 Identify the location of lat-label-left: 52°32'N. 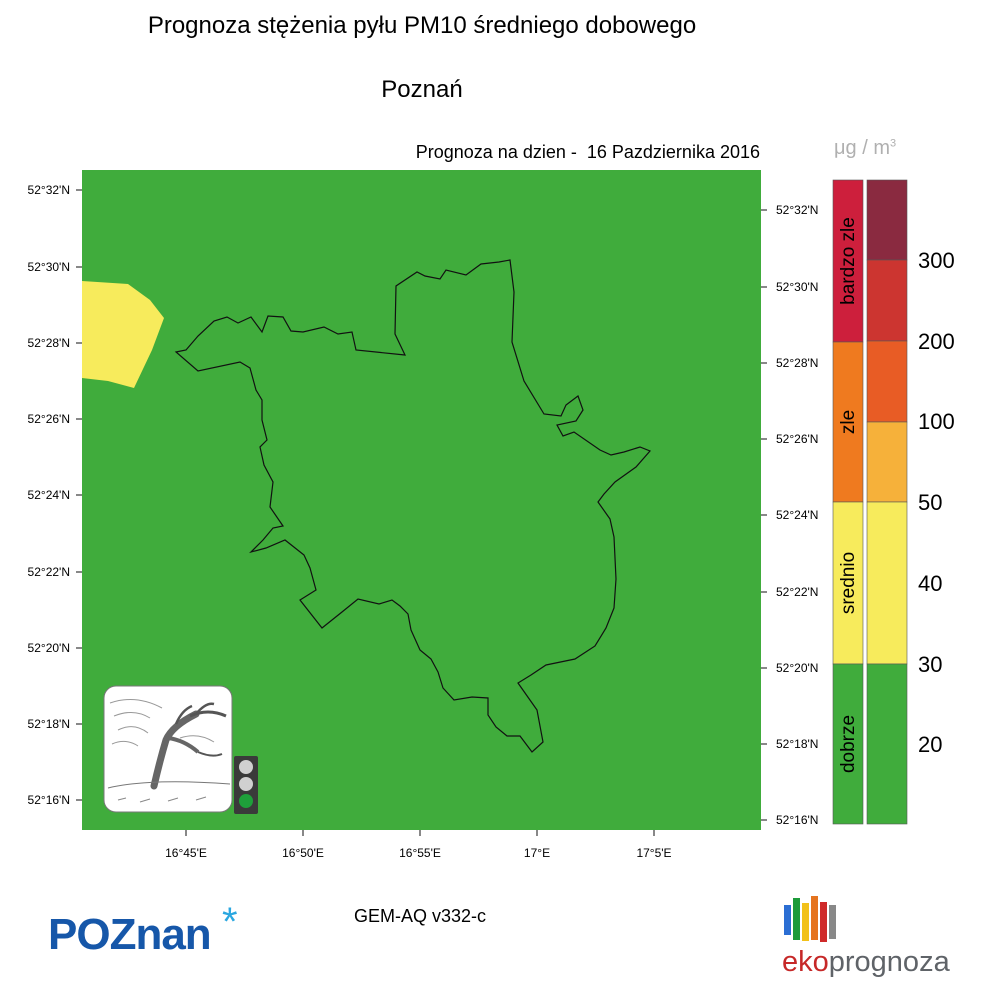
(48, 190).